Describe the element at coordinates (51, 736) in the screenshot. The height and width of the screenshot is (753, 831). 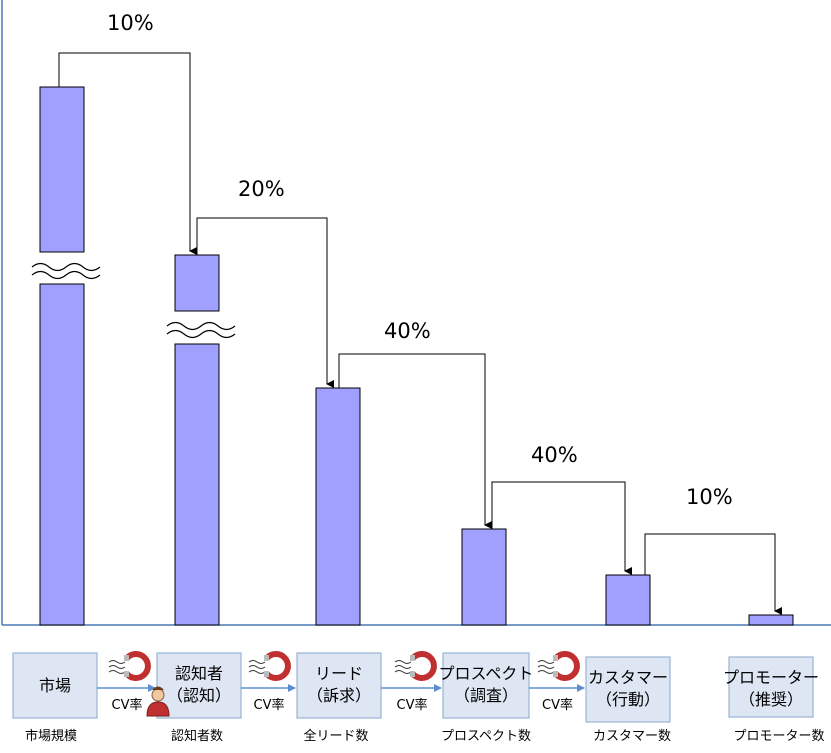
I see `stage-caption-1: 市場規模` at that location.